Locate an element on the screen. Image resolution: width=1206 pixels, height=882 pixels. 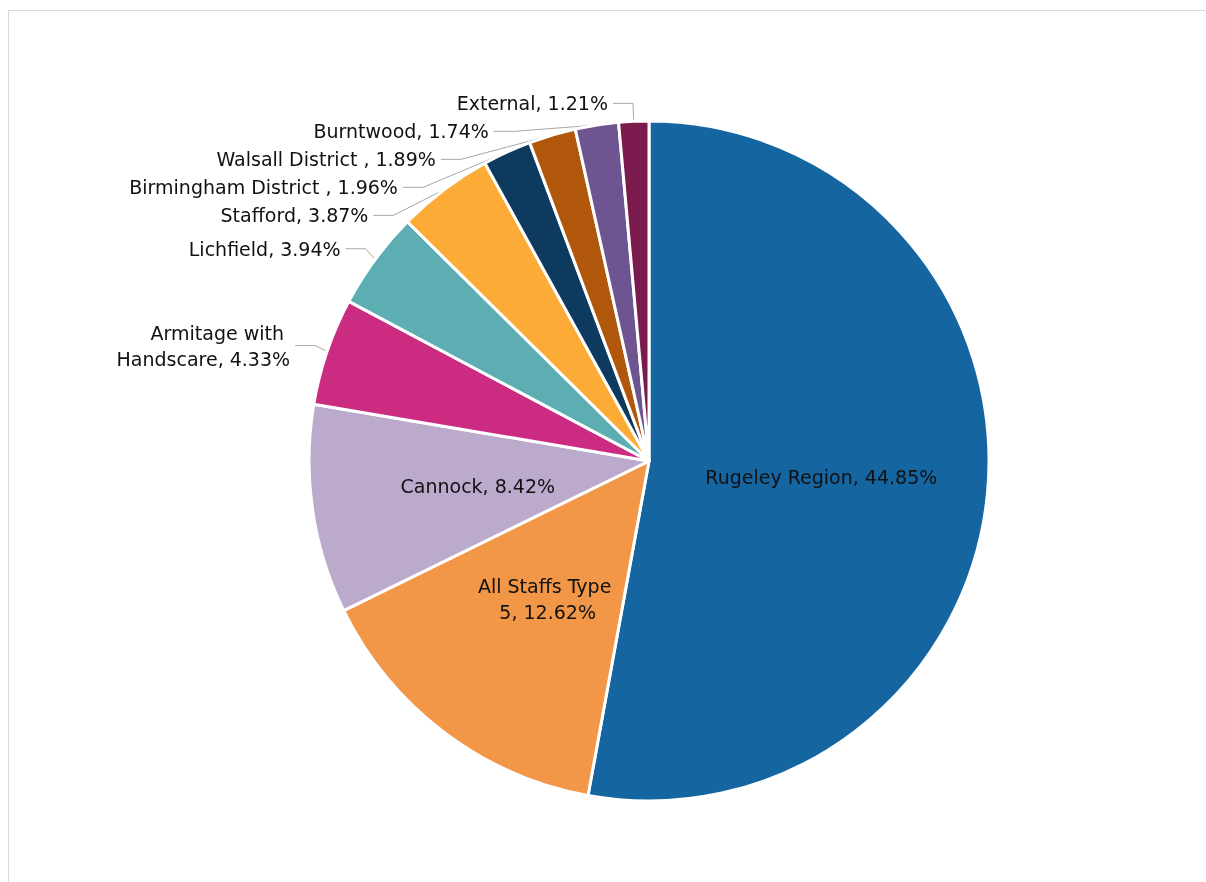
slice-label: Cannock, 8.42% is located at coordinates (478, 485).